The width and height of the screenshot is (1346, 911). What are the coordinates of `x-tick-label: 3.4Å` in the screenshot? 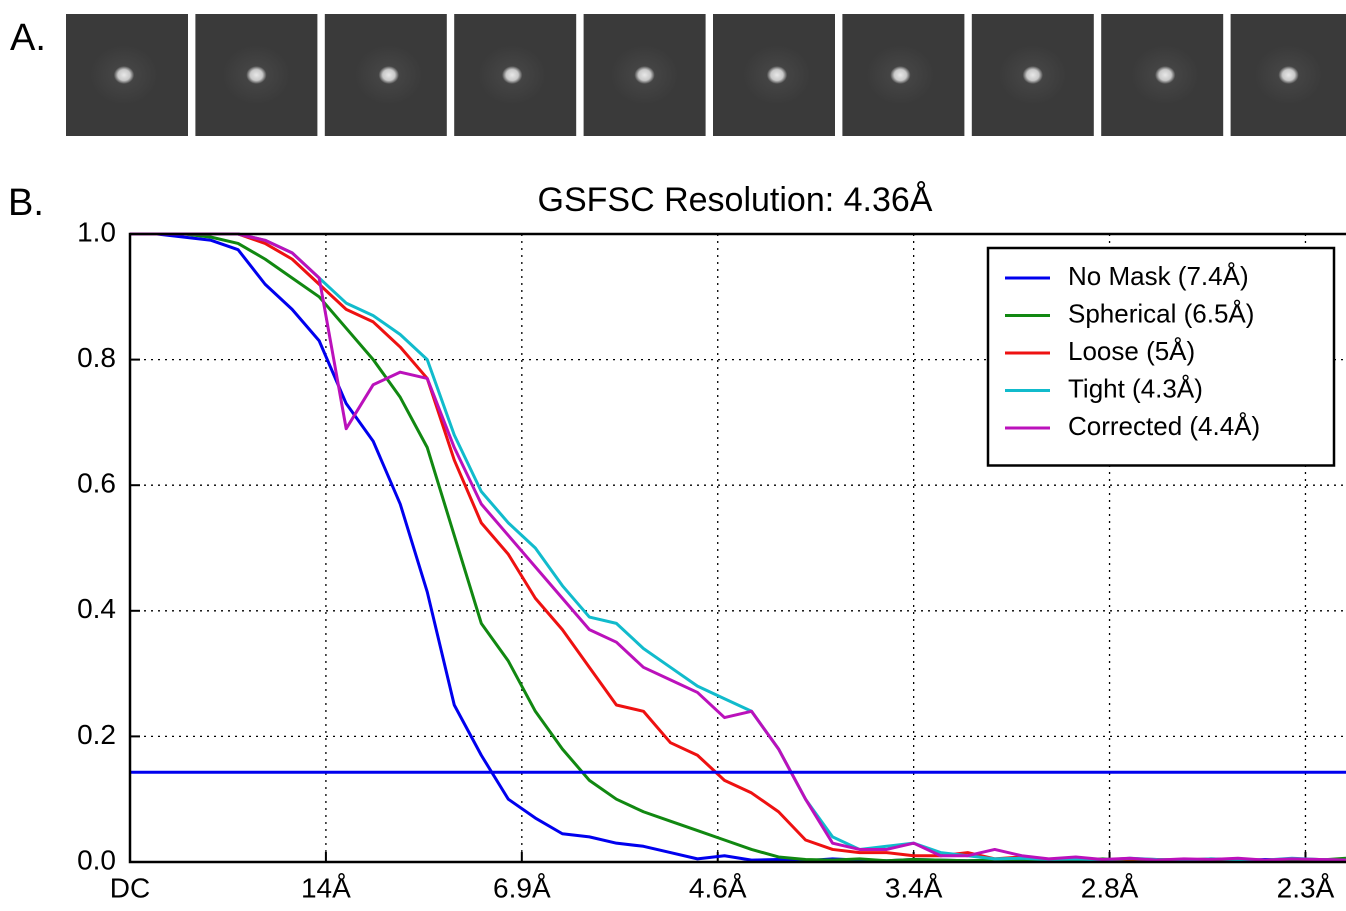 It's located at (914, 887).